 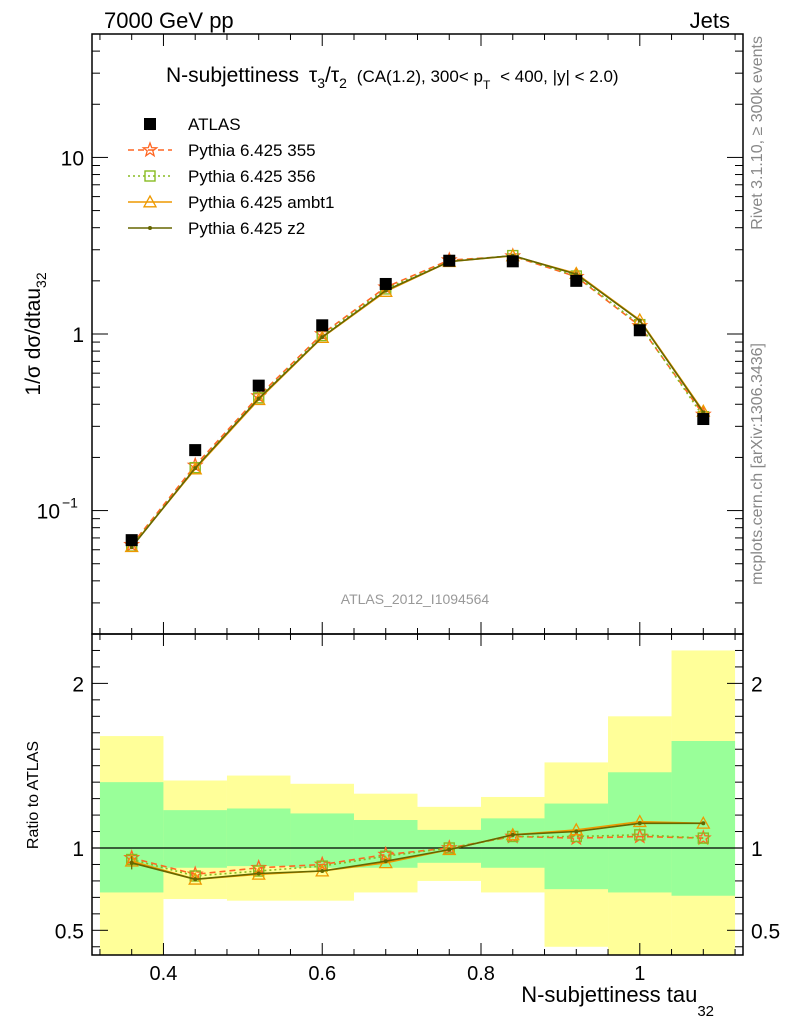 I want to click on x-tick-label: 0.8, so click(x=481, y=974).